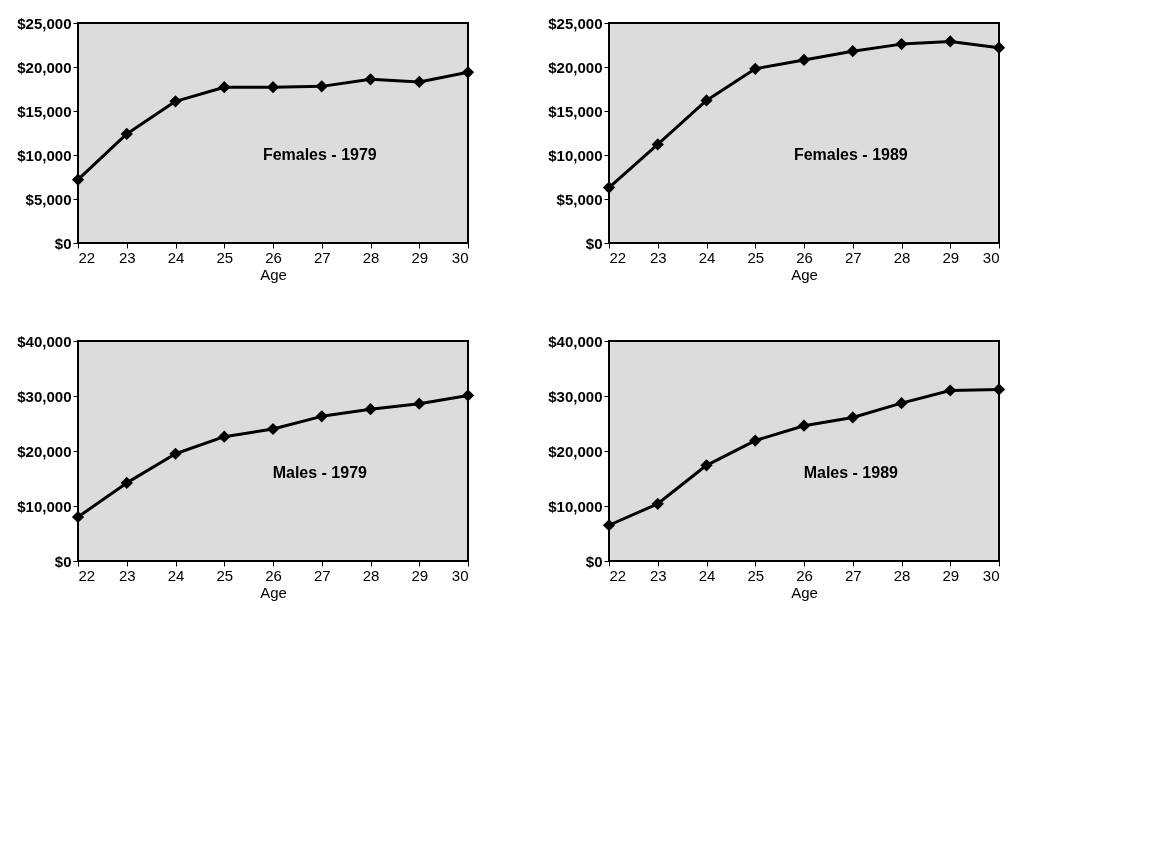  What do you see at coordinates (319, 154) in the screenshot?
I see `annotation: Females - 1979` at bounding box center [319, 154].